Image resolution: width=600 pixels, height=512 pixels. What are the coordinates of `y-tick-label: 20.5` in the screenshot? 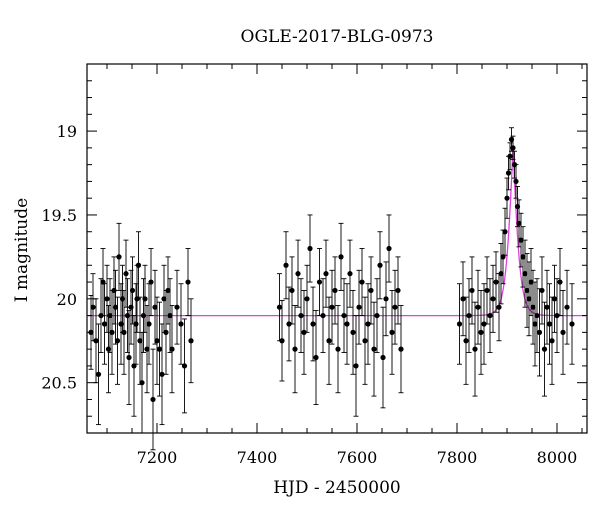 It's located at (59, 383).